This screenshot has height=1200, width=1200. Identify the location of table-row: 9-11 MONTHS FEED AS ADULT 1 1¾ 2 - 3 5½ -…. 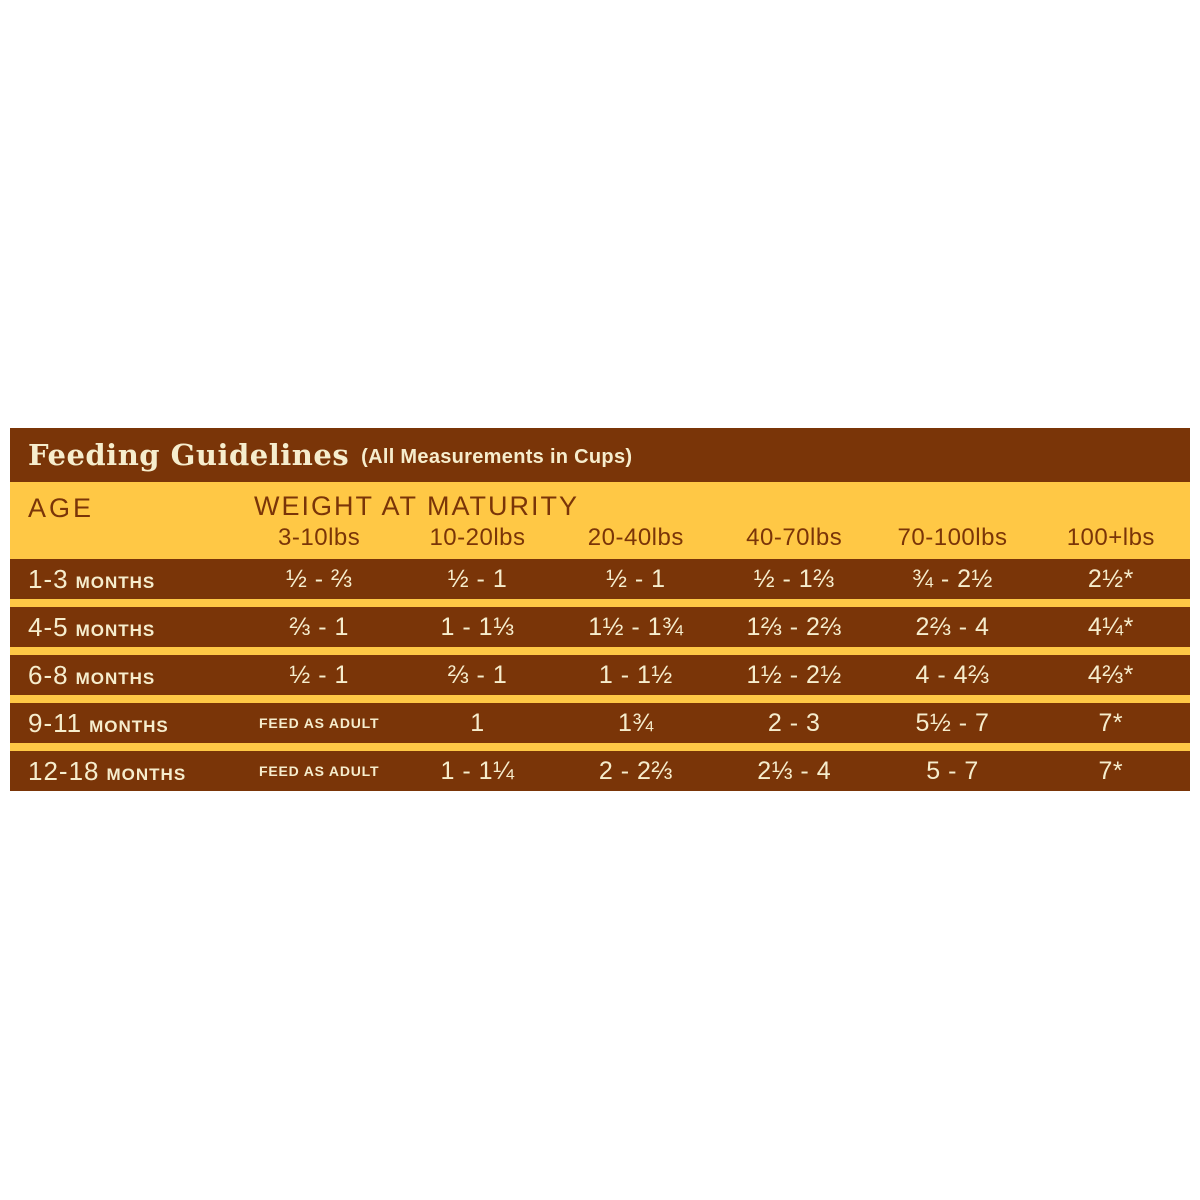
(600, 723).